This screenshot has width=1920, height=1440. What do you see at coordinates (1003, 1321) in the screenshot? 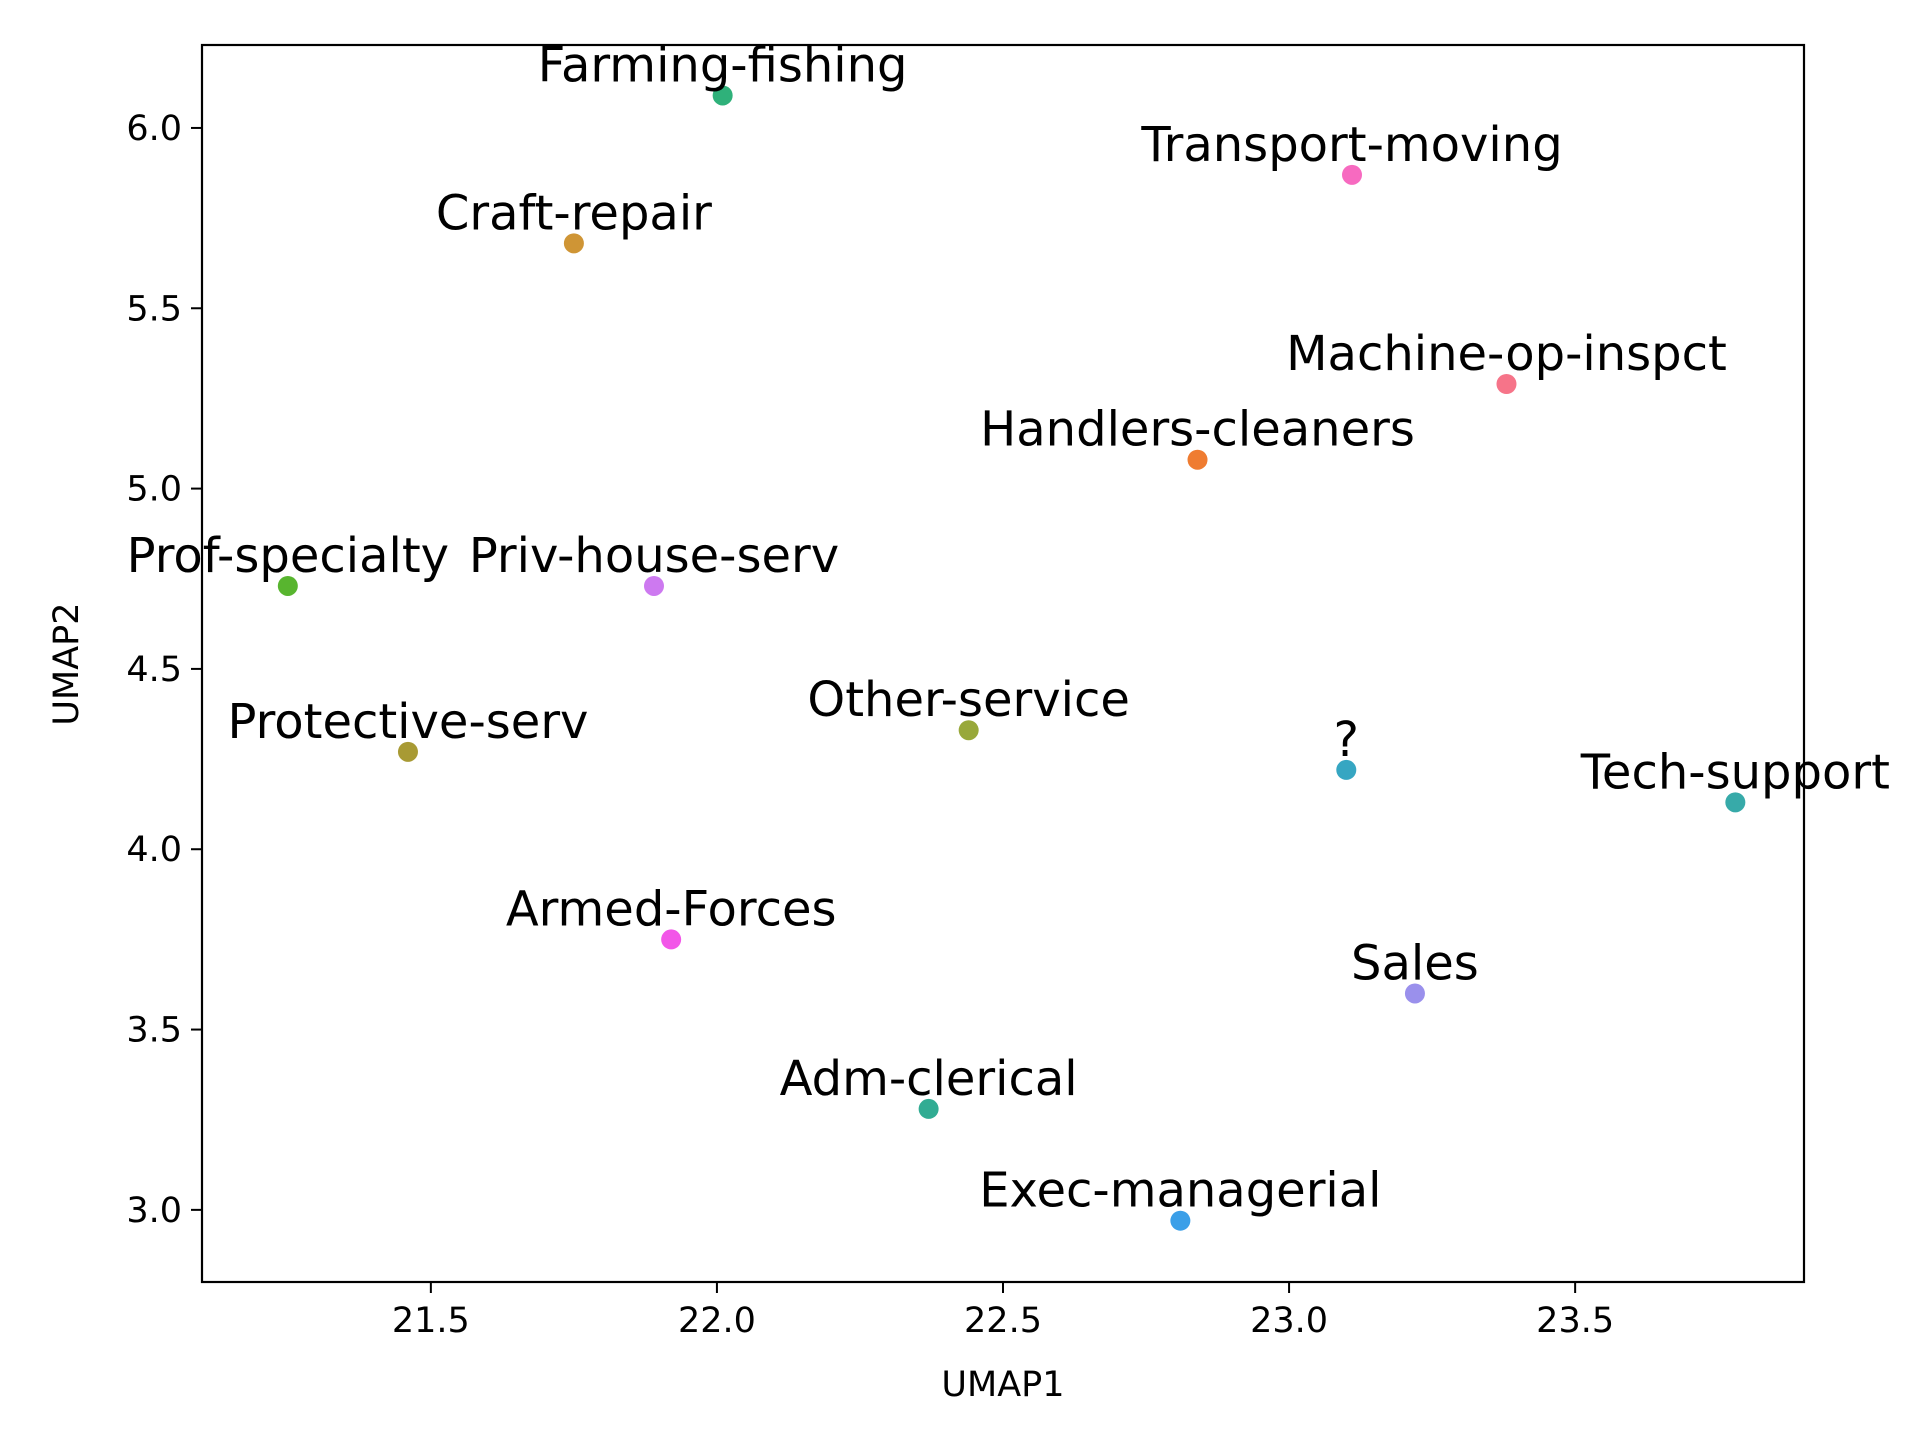
I see `x-tick-label: 22.5` at bounding box center [1003, 1321].